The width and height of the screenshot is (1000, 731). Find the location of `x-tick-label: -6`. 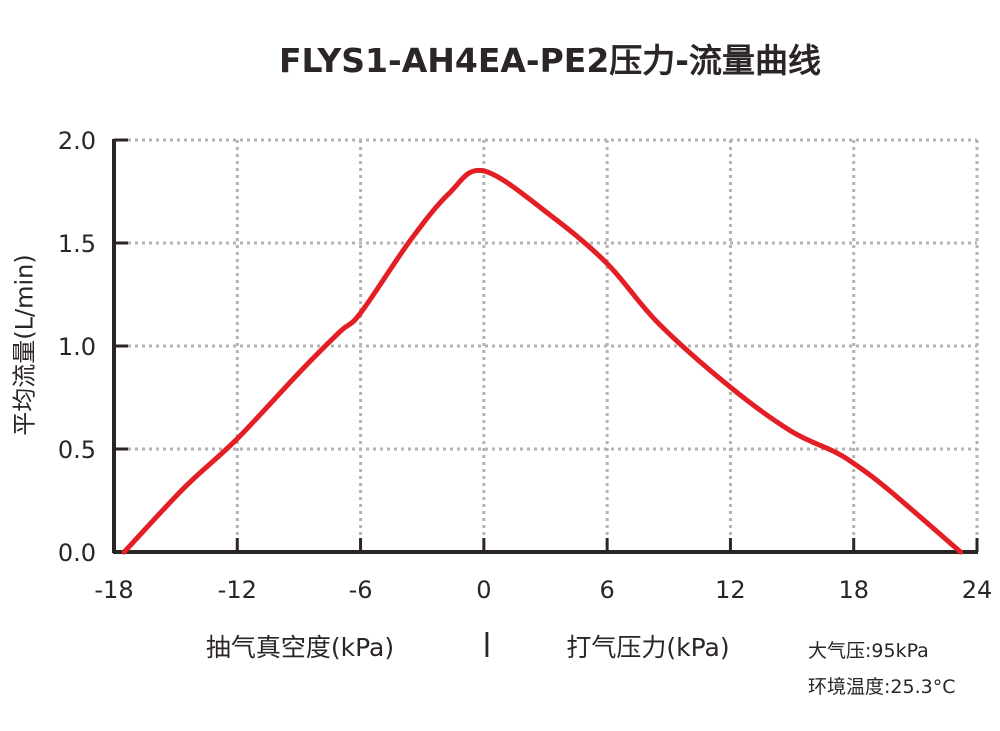

x-tick-label: -6 is located at coordinates (361, 590).